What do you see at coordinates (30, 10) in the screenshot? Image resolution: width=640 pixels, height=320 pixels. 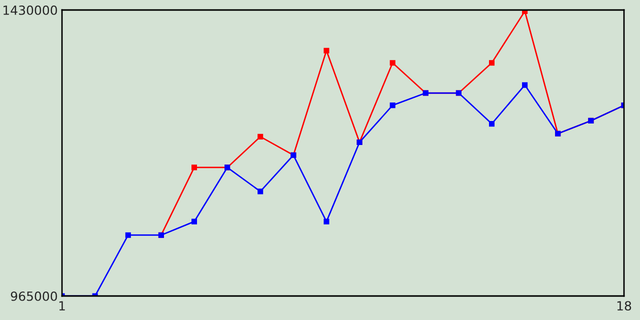 I see `y-tick-label: 1430000` at bounding box center [30, 10].